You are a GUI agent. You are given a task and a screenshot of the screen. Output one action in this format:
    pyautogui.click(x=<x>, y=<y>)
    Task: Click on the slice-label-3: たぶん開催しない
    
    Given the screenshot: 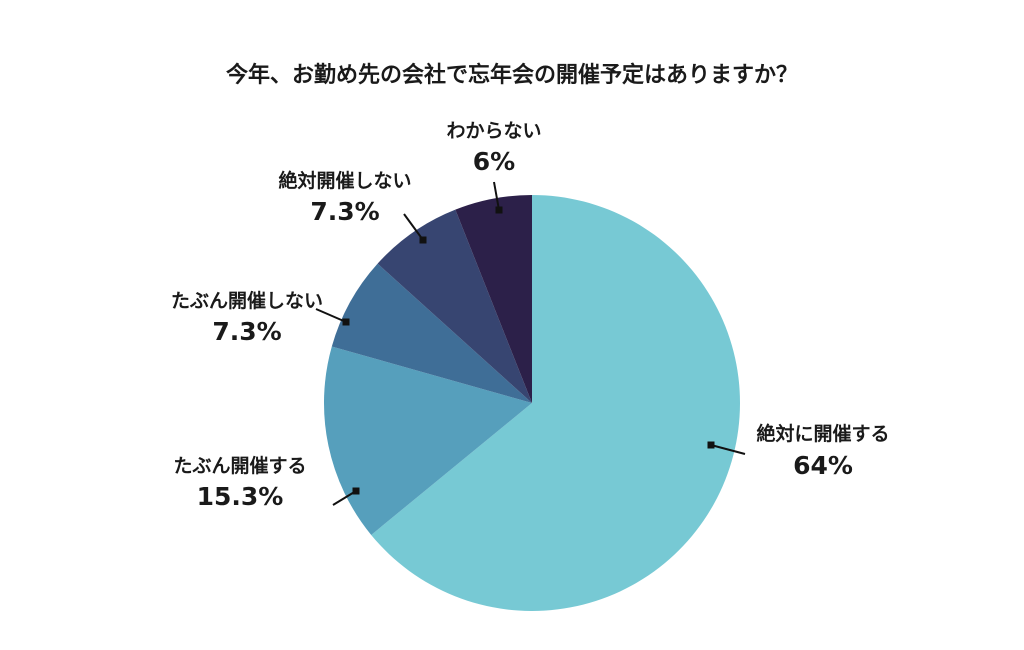 What is the action you would take?
    pyautogui.click(x=247, y=300)
    